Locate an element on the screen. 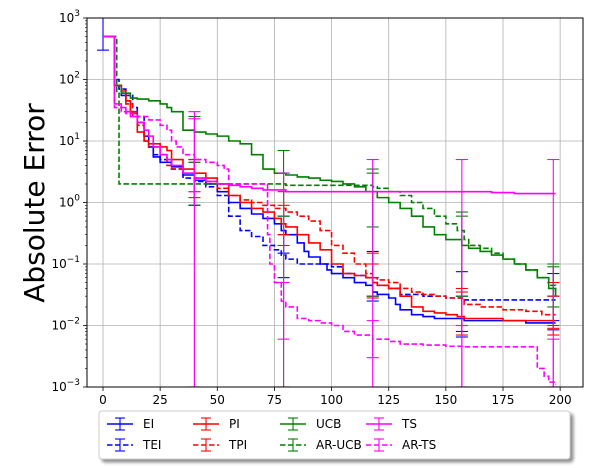  y-tick-label: 10⁻² is located at coordinates (65, 325).